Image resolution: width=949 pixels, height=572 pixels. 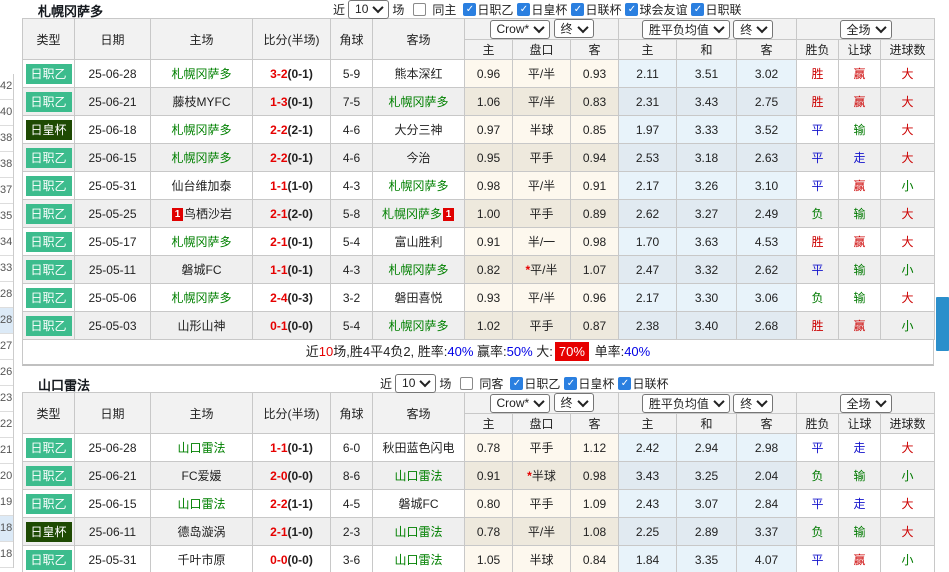 What do you see at coordinates (201, 476) in the screenshot?
I see `home-team-name: FC爱媛` at bounding box center [201, 476].